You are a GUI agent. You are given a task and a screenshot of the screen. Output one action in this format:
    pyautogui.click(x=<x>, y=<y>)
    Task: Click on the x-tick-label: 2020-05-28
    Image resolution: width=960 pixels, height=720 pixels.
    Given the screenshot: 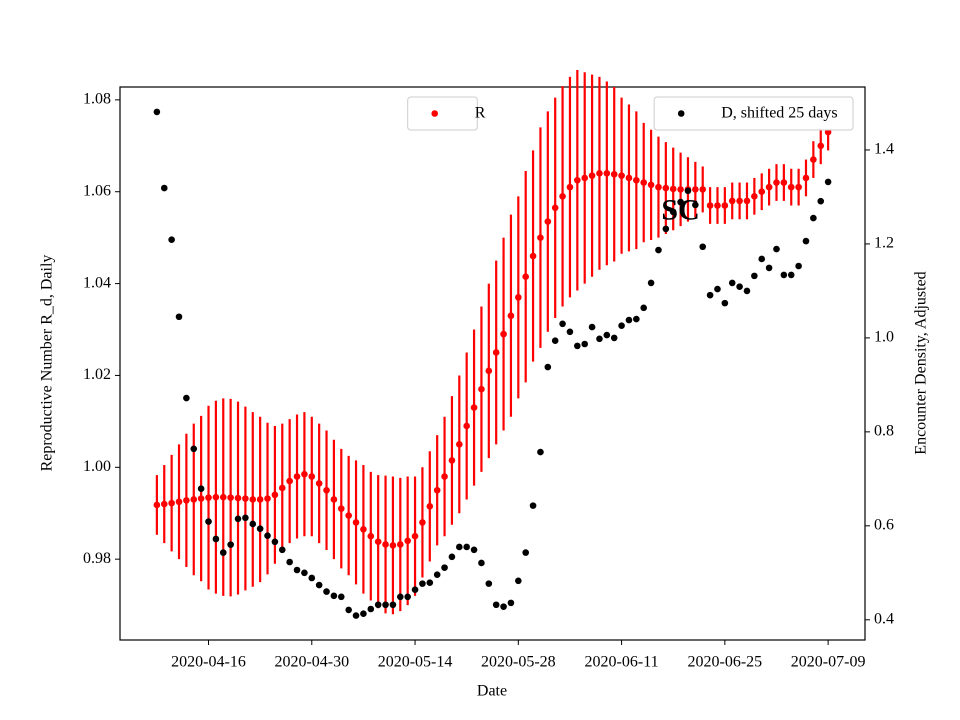 What is the action you would take?
    pyautogui.click(x=518, y=662)
    